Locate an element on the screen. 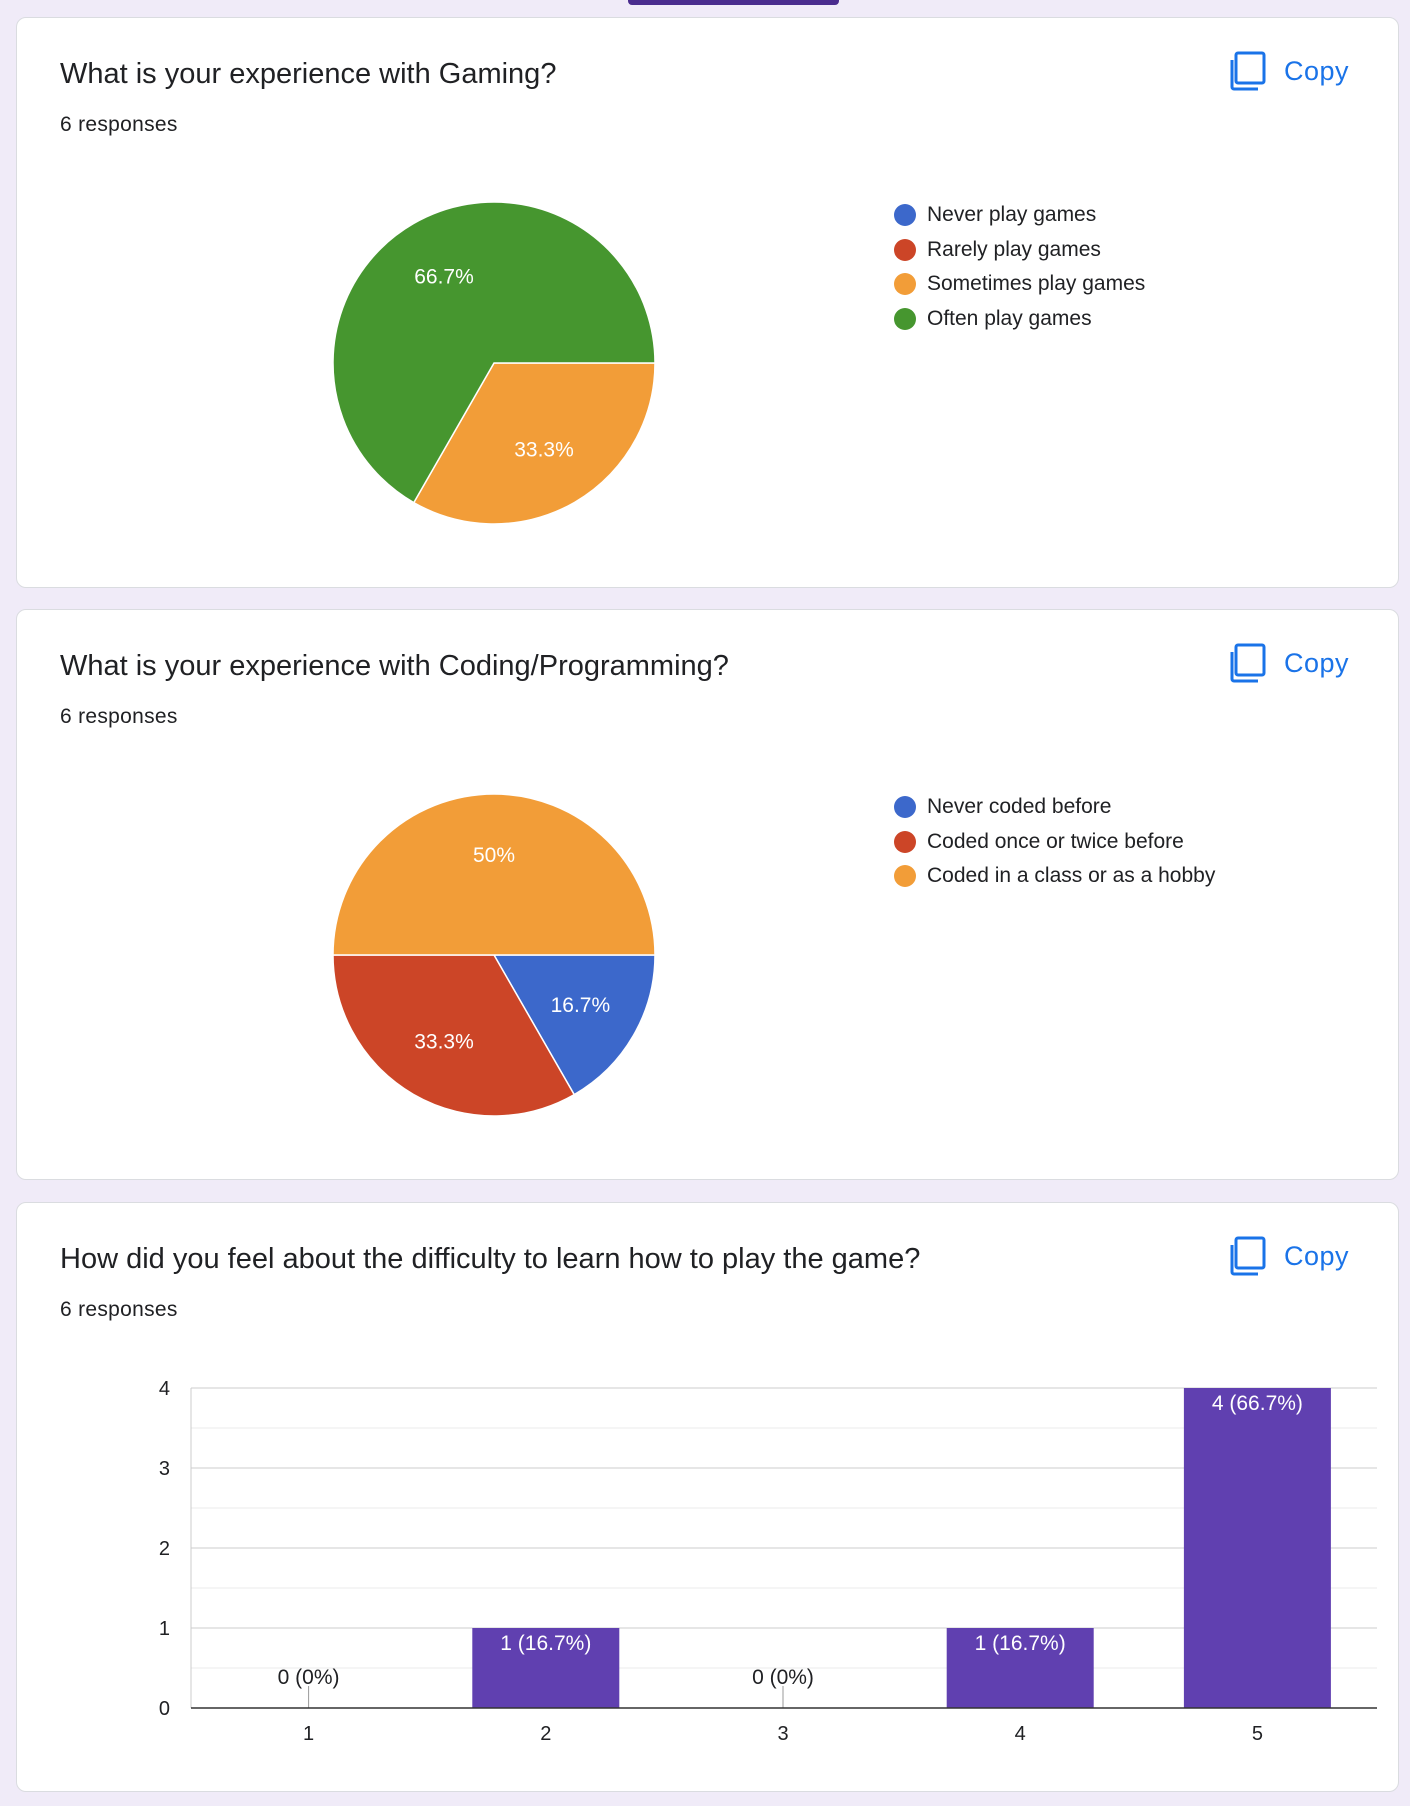  bar-label-3: 0 (0%) is located at coordinates (783, 1677).